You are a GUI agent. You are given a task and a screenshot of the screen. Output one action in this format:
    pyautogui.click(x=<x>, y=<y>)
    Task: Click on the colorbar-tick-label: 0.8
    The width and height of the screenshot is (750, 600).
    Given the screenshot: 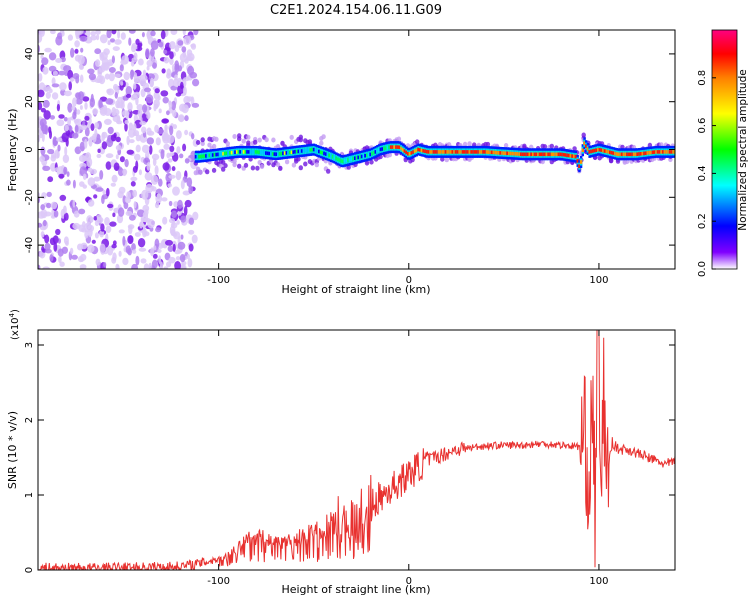 What is the action you would take?
    pyautogui.click(x=702, y=78)
    